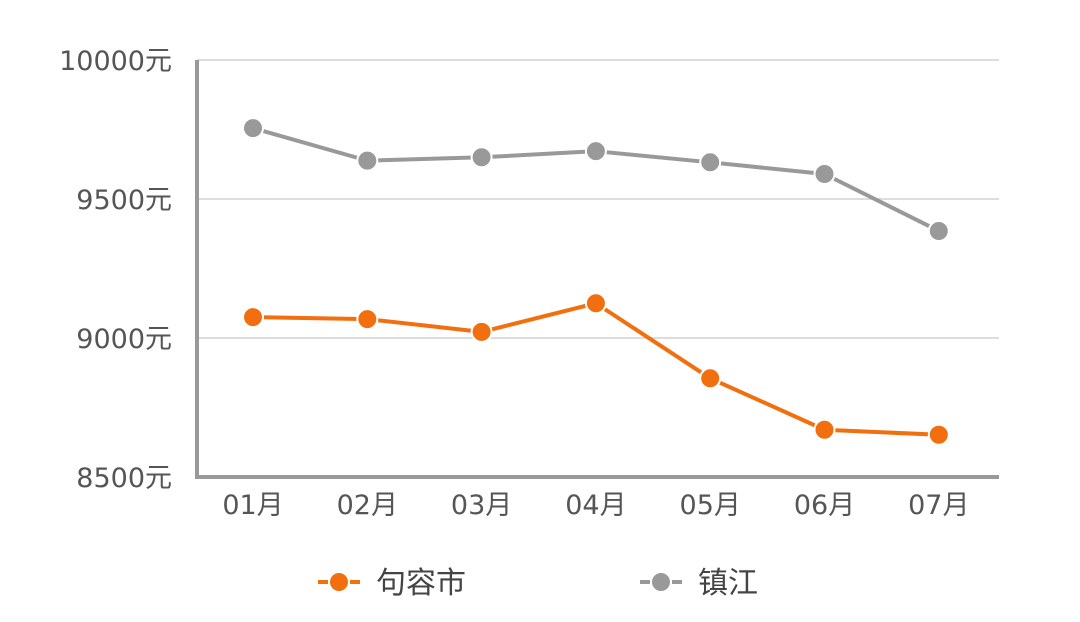 The width and height of the screenshot is (1080, 622). I want to click on legend-item: 镇江, so click(699, 583).